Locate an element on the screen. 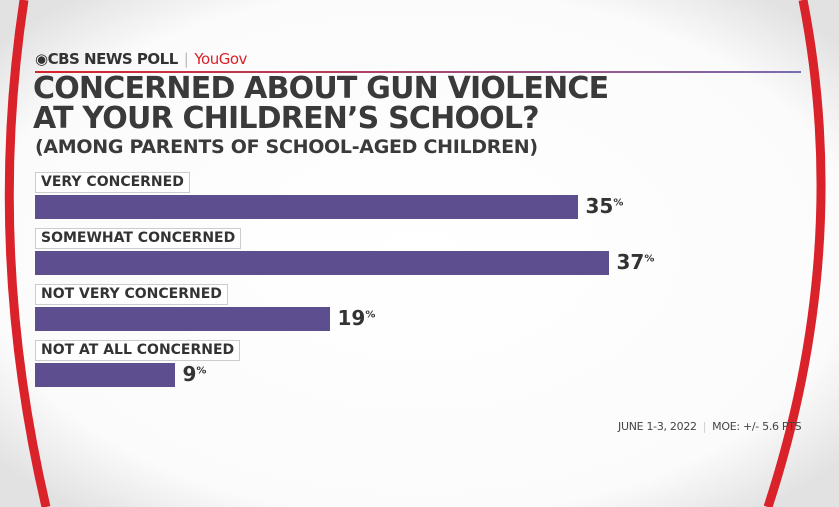 Image resolution: width=839 pixels, height=507 pixels. cbs-eye-icon: ◉ is located at coordinates (41, 59).